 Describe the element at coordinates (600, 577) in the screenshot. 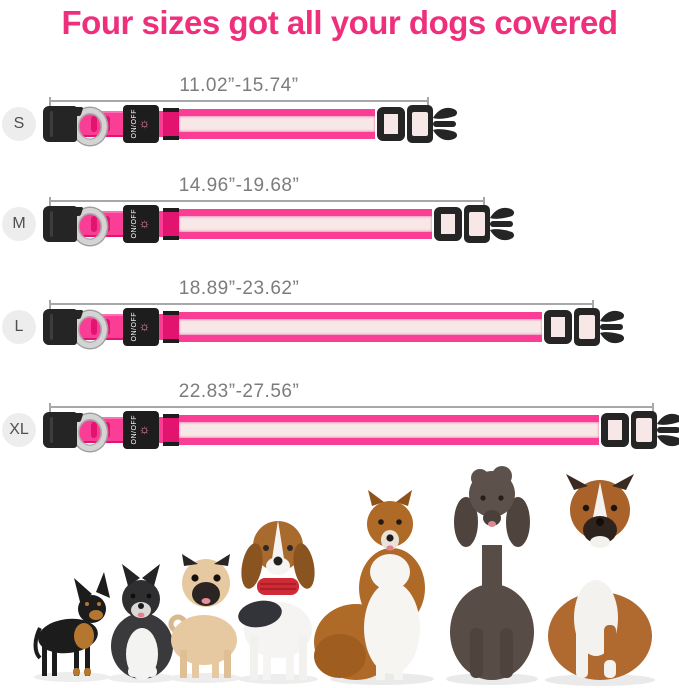

I see `dog-boxer` at that location.